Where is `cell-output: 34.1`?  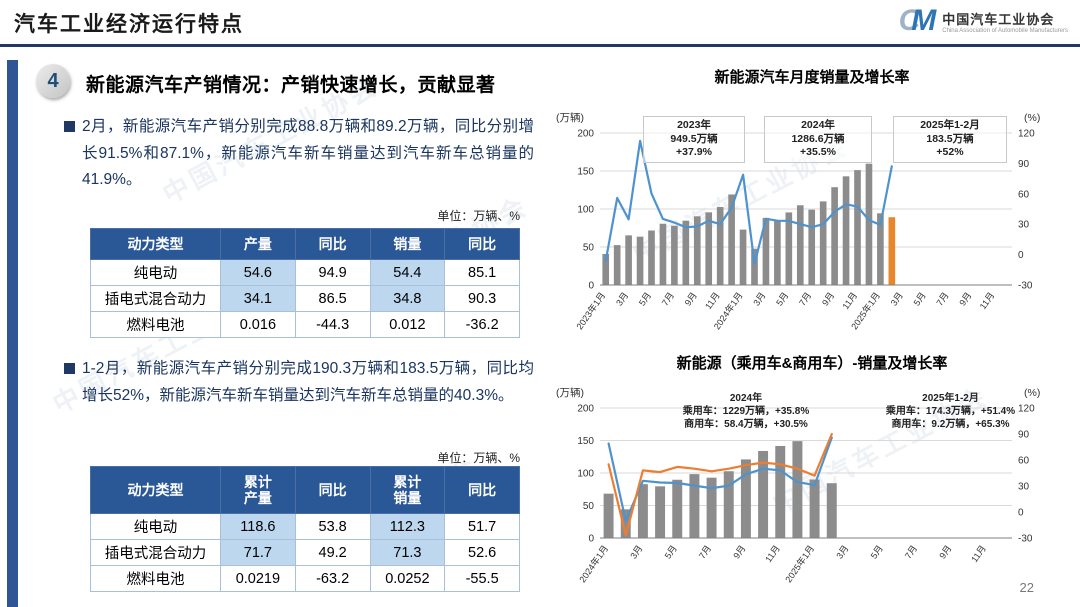
cell-output: 34.1 is located at coordinates (258, 299).